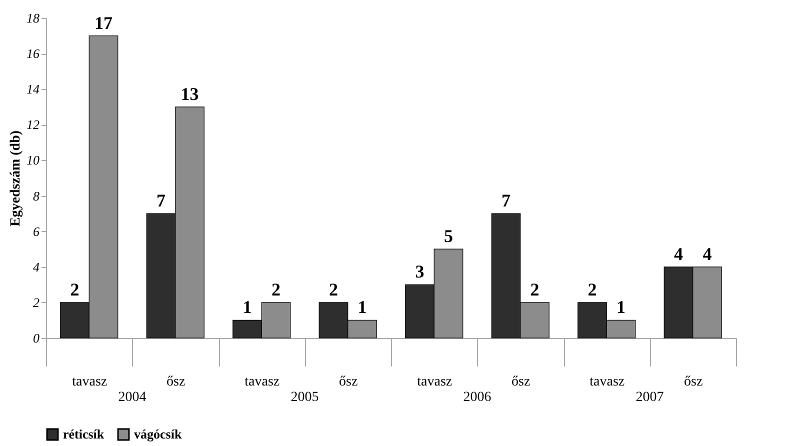 The image size is (786, 446). Describe the element at coordinates (304, 397) in the screenshot. I see `text: 2005` at that location.